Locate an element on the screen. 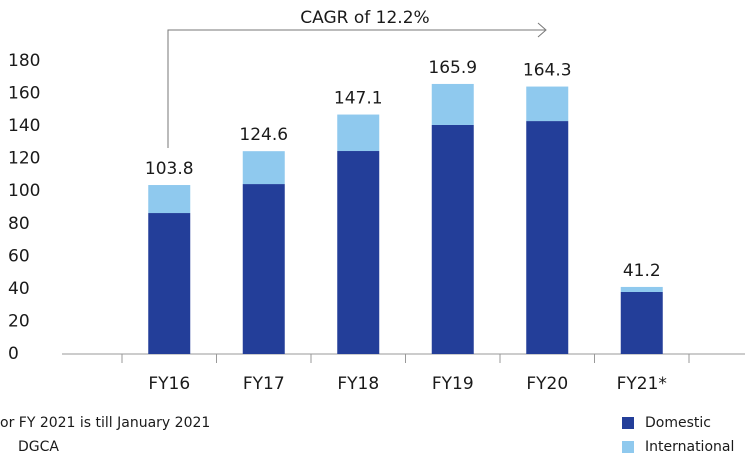 Image resolution: width=745 pixels, height=458 pixels. cagr-bracket is located at coordinates (356, 88).